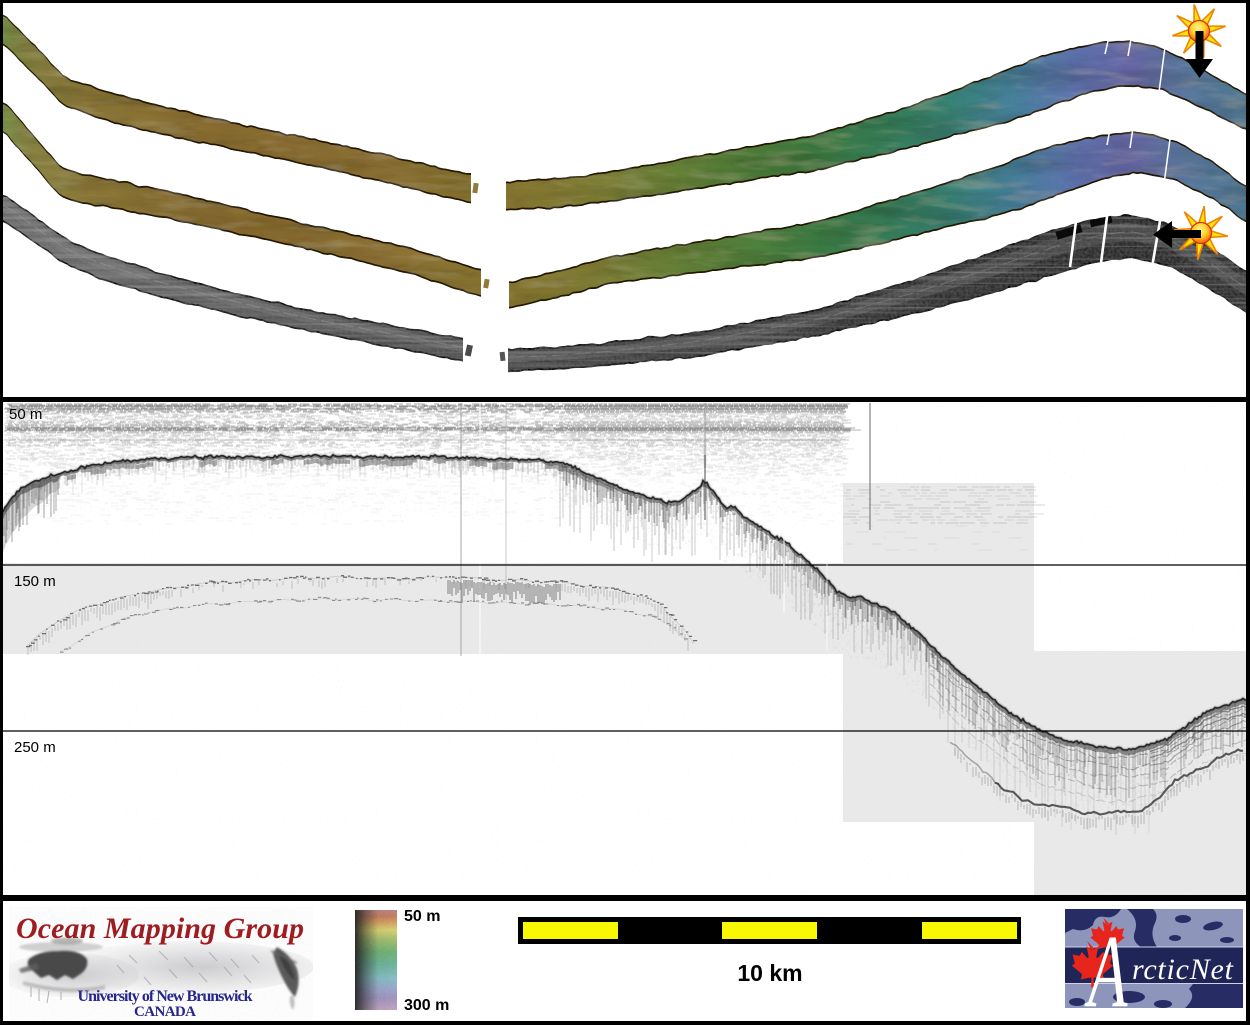  Describe the element at coordinates (165, 1012) in the screenshot. I see `svg-text: CANADA` at that location.